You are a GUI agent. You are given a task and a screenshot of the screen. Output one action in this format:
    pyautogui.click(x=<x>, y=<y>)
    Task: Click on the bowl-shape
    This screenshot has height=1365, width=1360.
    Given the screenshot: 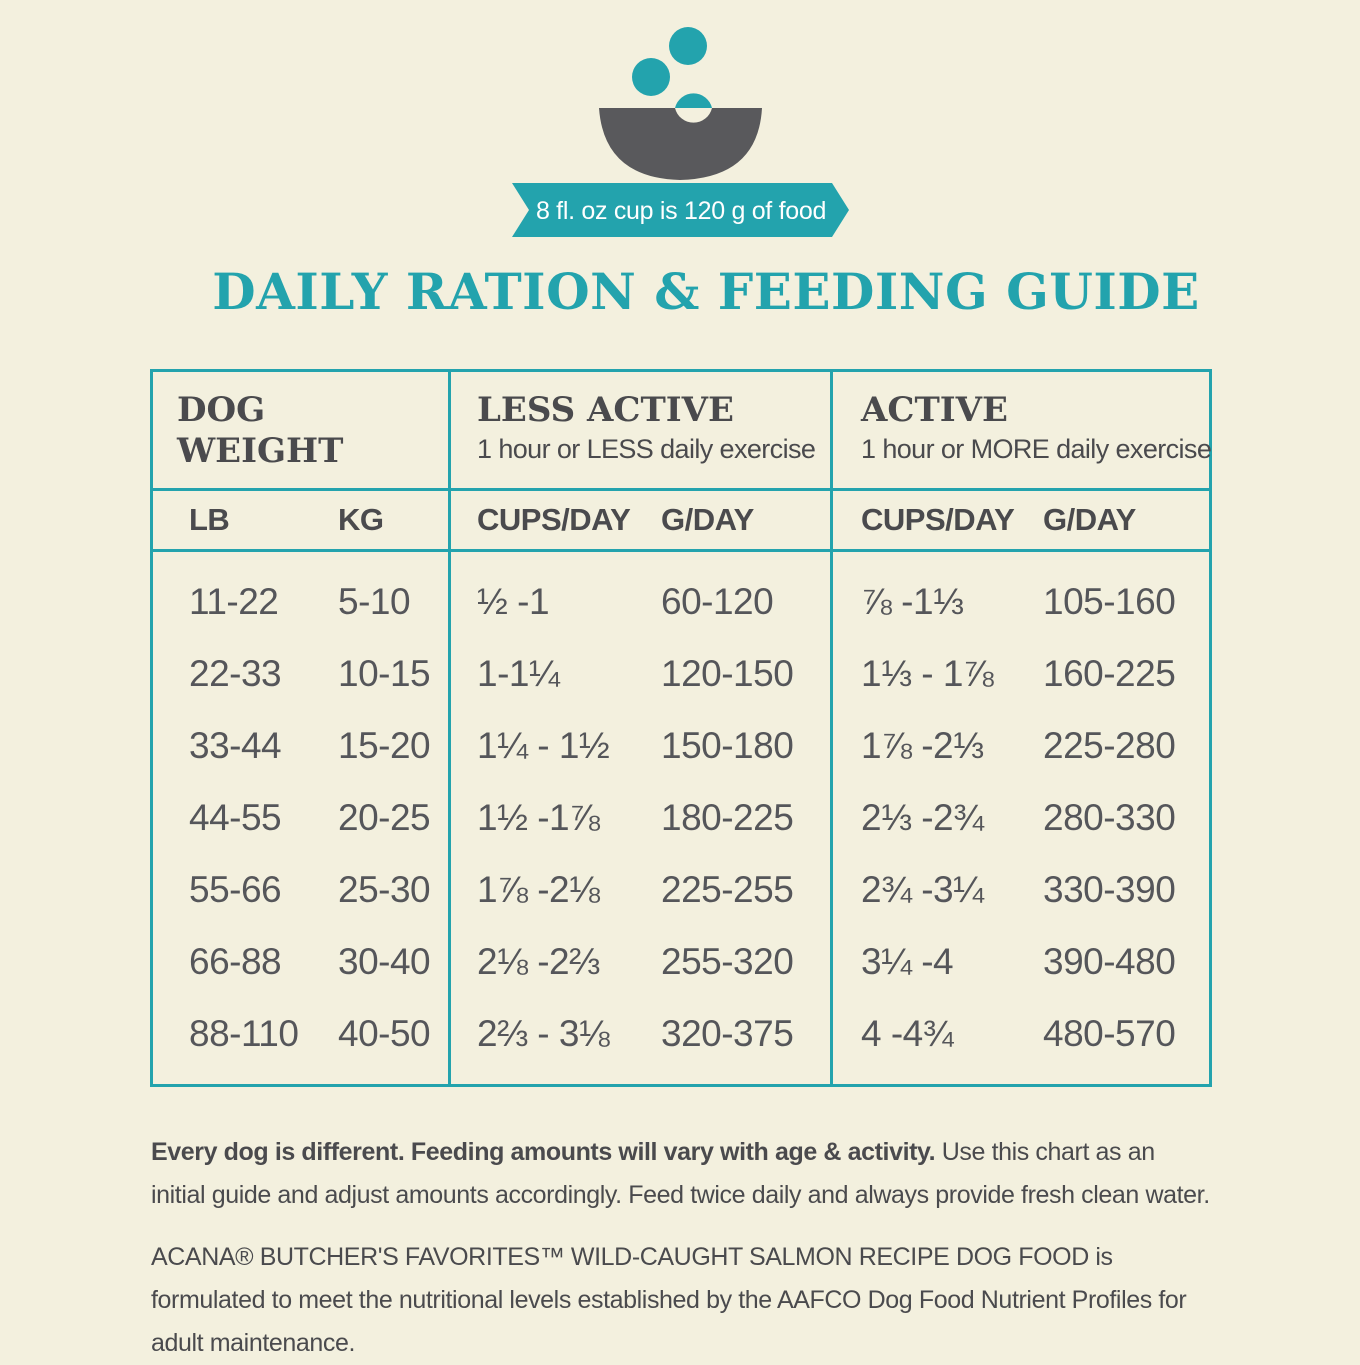 What is the action you would take?
    pyautogui.click(x=680, y=144)
    